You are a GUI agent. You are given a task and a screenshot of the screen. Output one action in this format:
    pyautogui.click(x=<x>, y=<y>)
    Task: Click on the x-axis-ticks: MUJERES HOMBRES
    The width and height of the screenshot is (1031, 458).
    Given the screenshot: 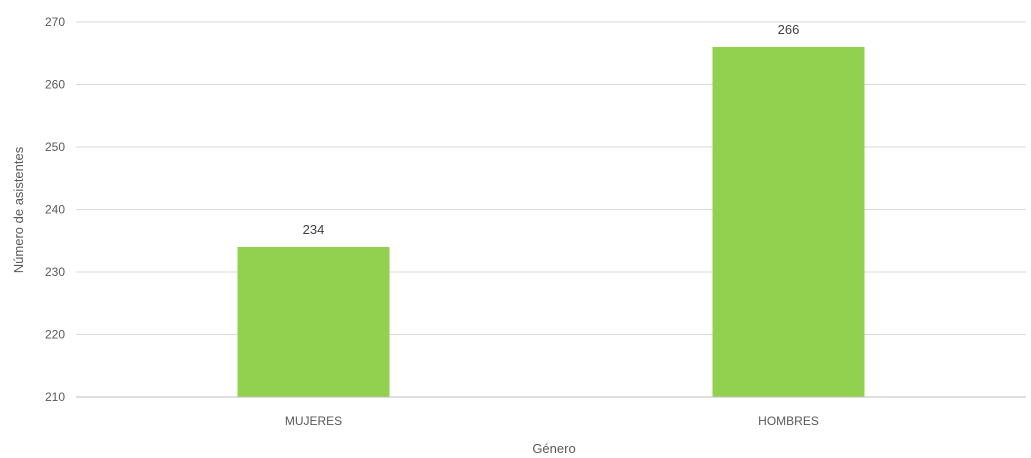 What is the action you would take?
    pyautogui.click(x=552, y=421)
    